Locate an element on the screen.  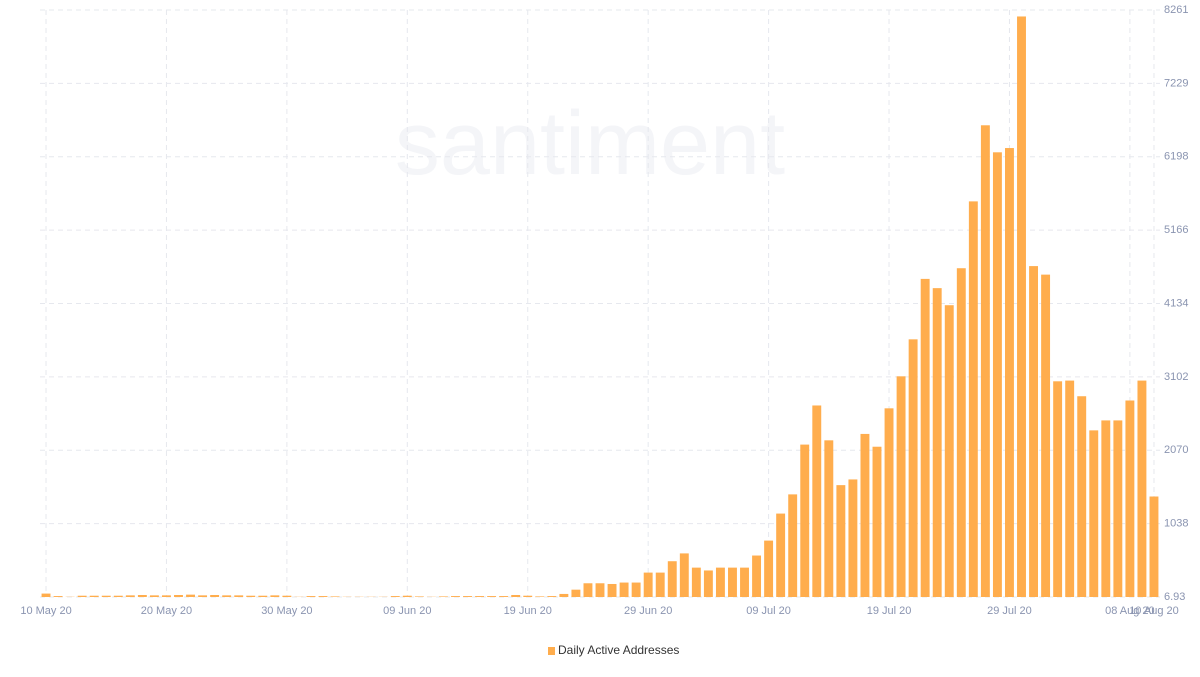
x-tick-label: 08 Aug 20 is located at coordinates (1130, 611).